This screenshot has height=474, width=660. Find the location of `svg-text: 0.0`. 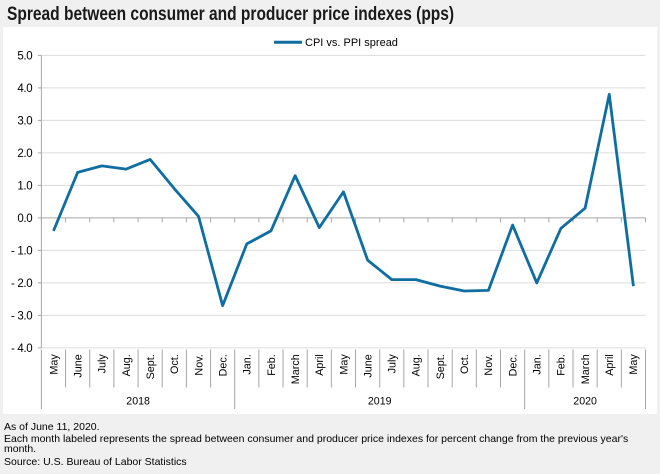

svg-text: 0.0 is located at coordinates (24, 219).